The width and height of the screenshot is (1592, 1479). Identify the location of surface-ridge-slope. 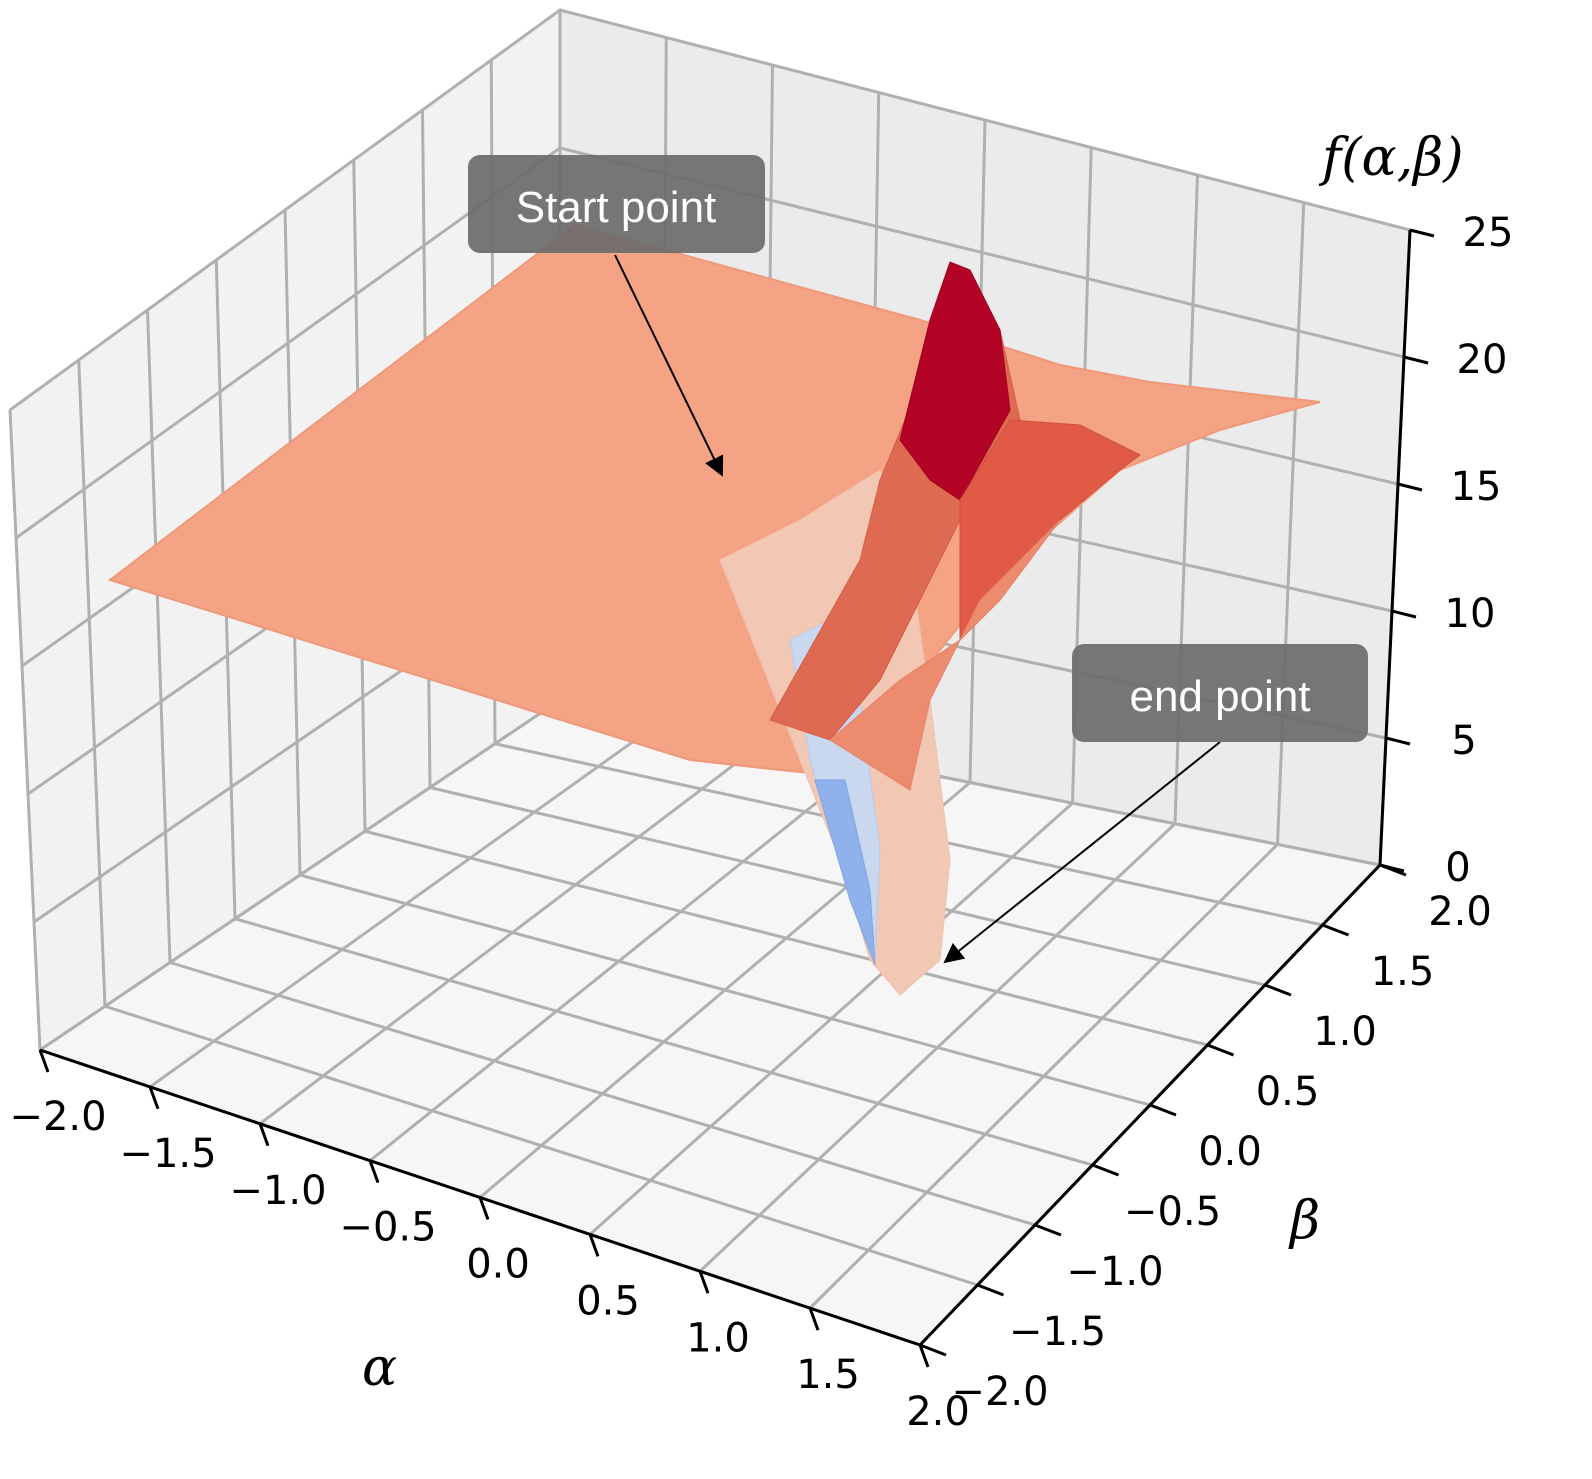
(945, 655).